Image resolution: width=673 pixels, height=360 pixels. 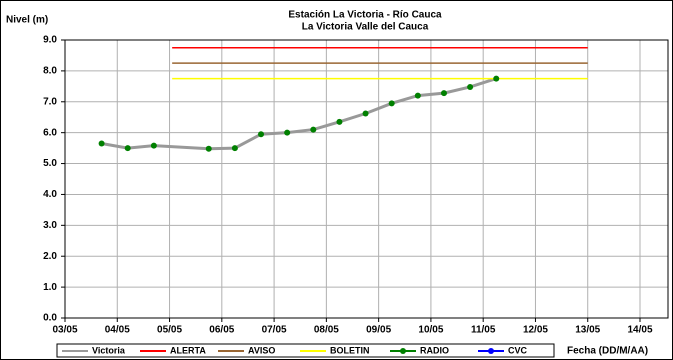 What do you see at coordinates (50, 194) in the screenshot?
I see `y-tick-label: 4.0` at bounding box center [50, 194].